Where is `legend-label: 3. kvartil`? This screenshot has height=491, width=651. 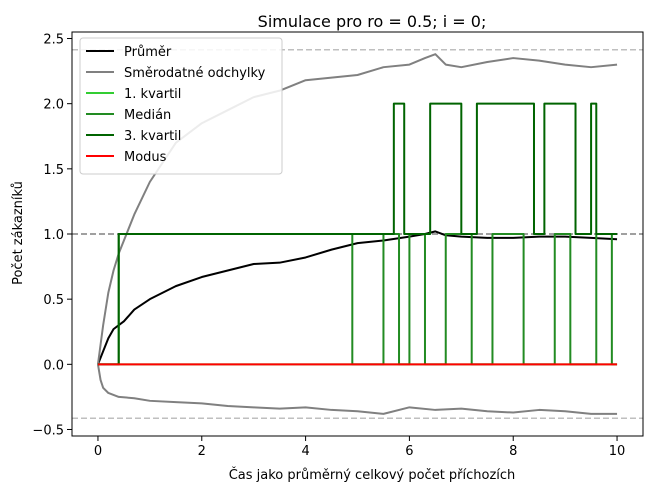 legend-label: 3. kvartil is located at coordinates (152, 136).